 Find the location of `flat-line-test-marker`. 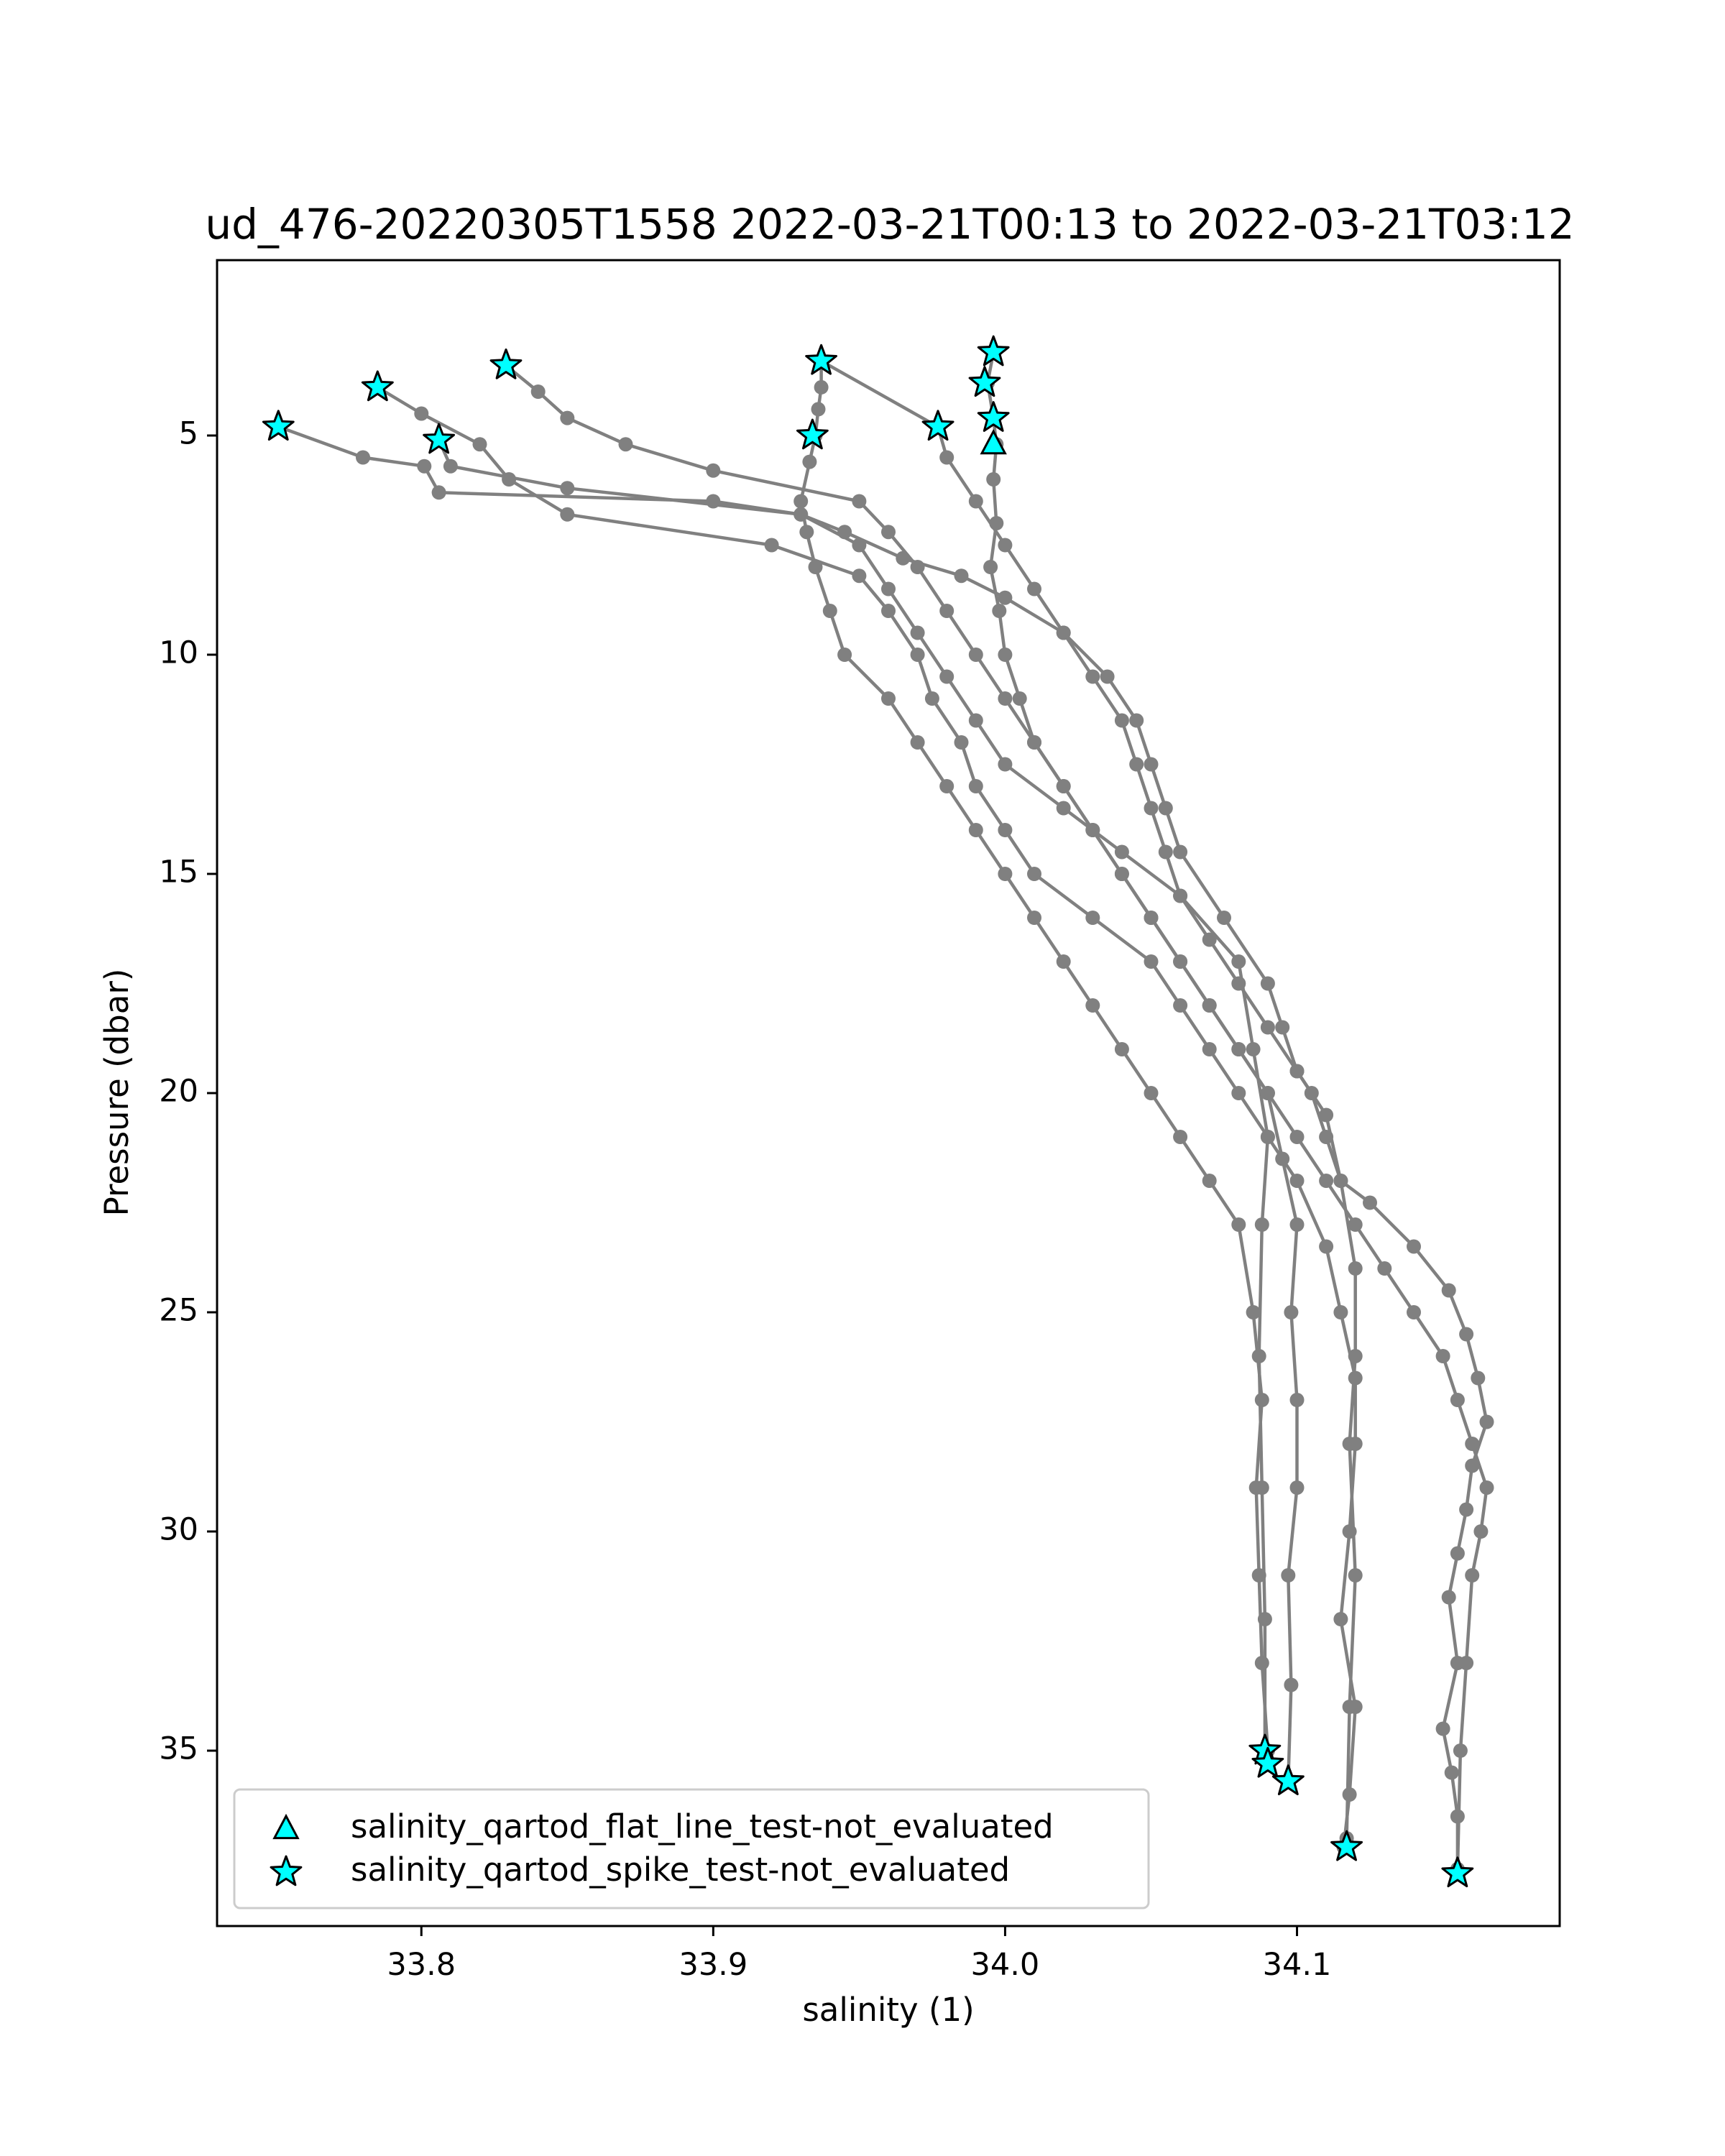

flat-line-test-marker is located at coordinates (993, 442).